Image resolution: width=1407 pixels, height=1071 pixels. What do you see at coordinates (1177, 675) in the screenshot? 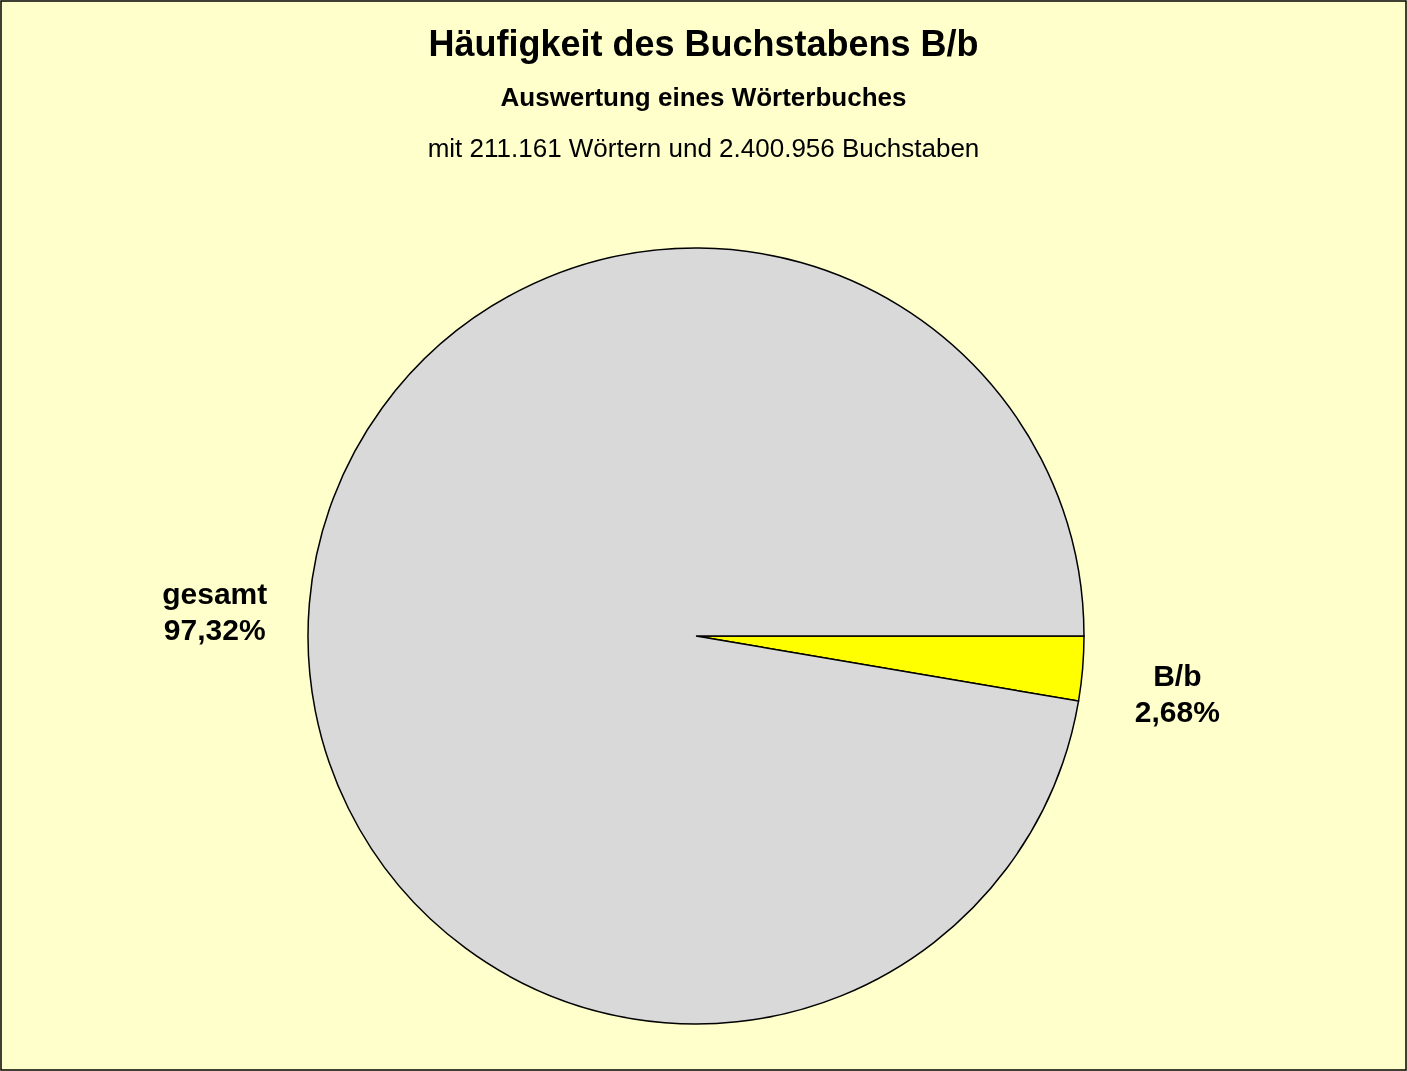
I see `slice-label: B/b` at bounding box center [1177, 675].